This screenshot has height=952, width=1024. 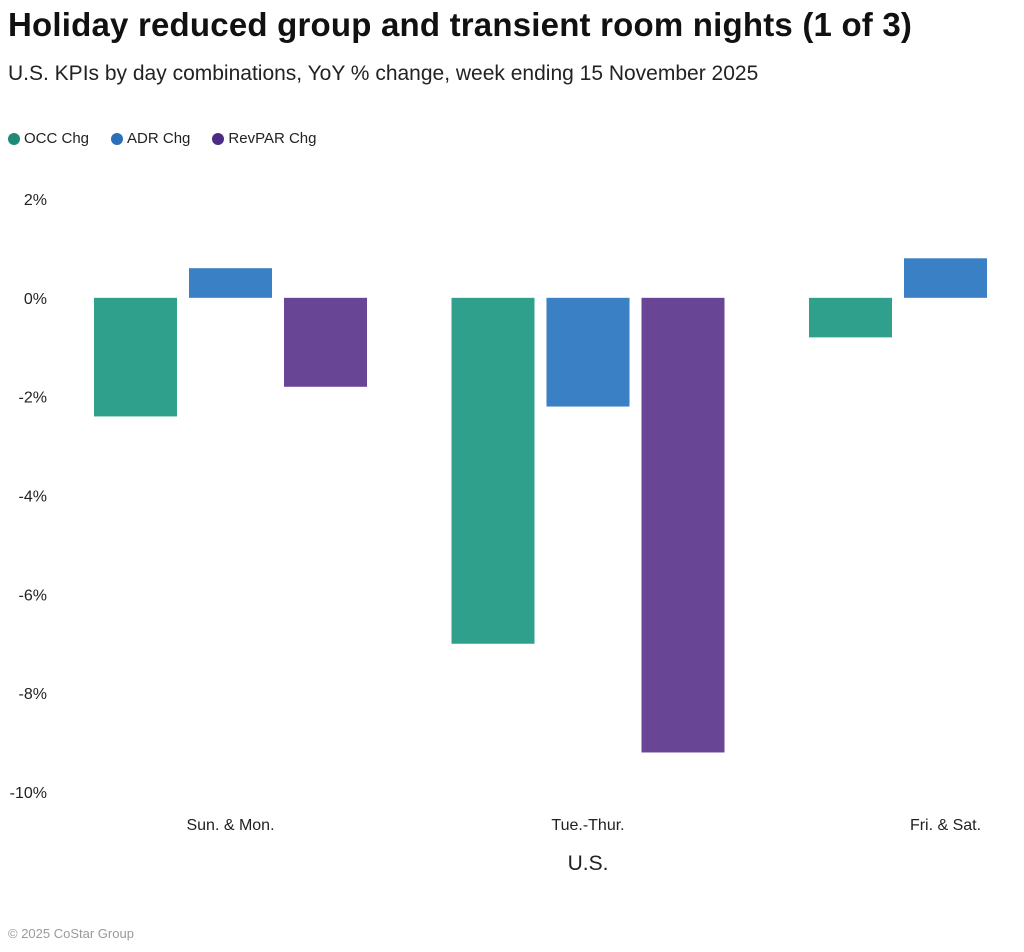 I want to click on legend-item-occ: OCC Chg, so click(x=48, y=138).